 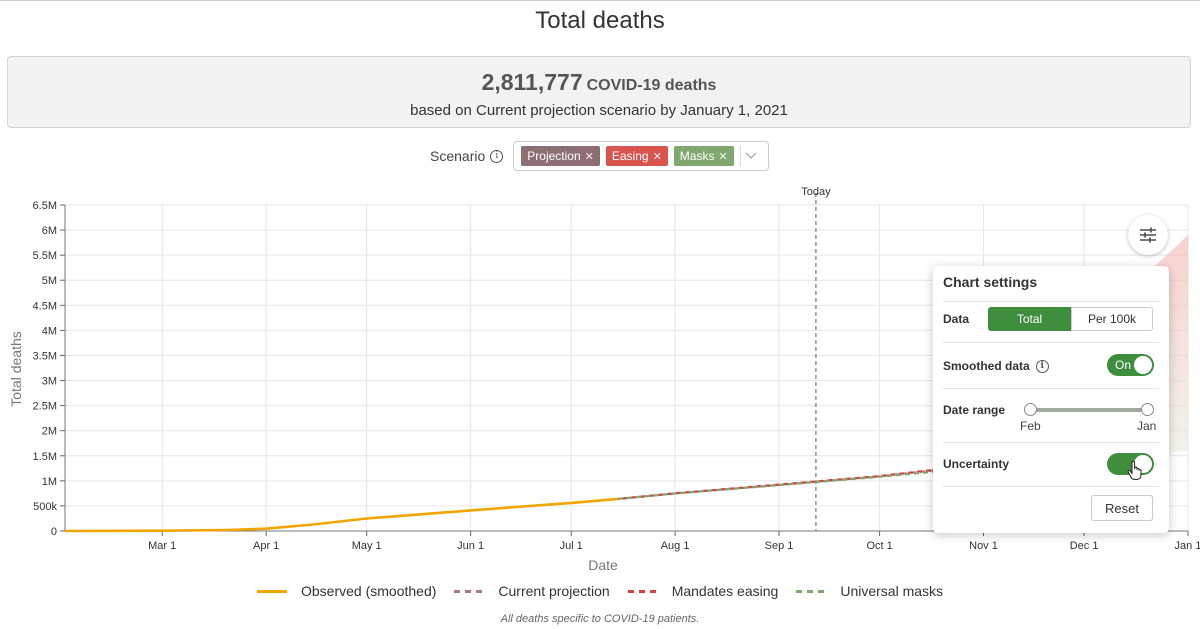 I want to click on x-tick-label: May 1, so click(x=367, y=546).